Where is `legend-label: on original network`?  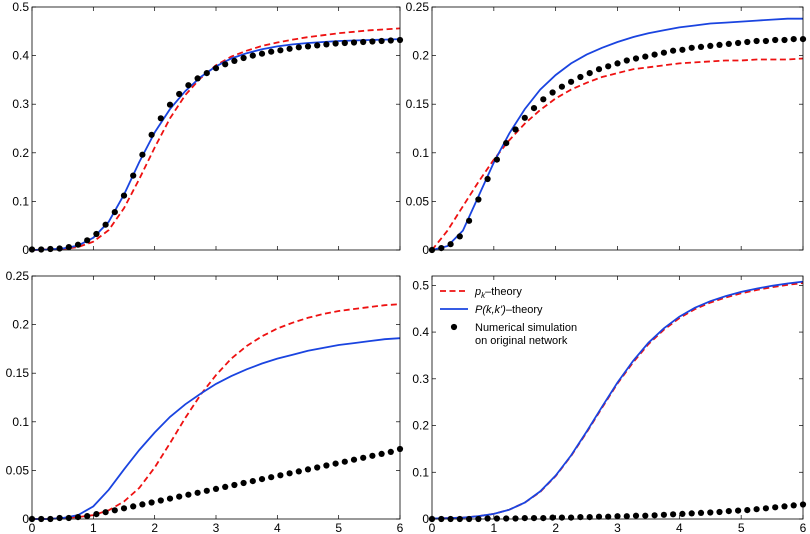
legend-label: on original network is located at coordinates (521, 341).